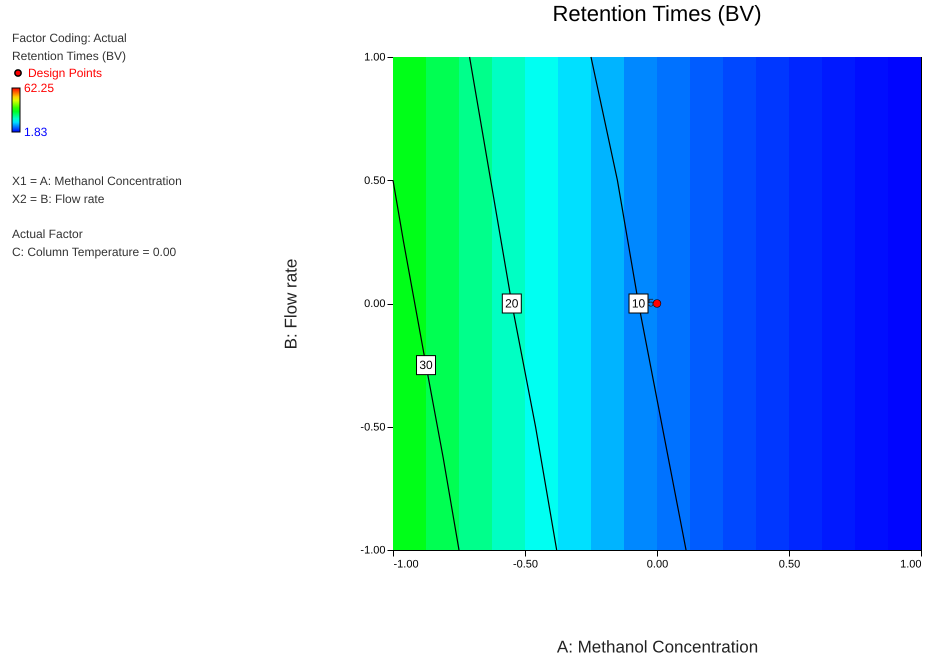 The image size is (936, 653). I want to click on y-tick-label: 0.00, so click(375, 304).